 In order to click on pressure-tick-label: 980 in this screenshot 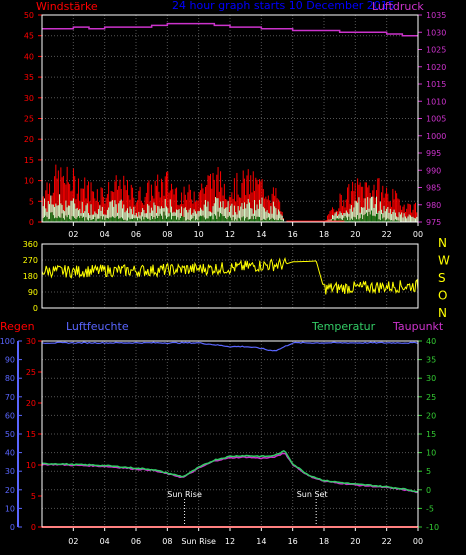, I will do `click(433, 205)`.